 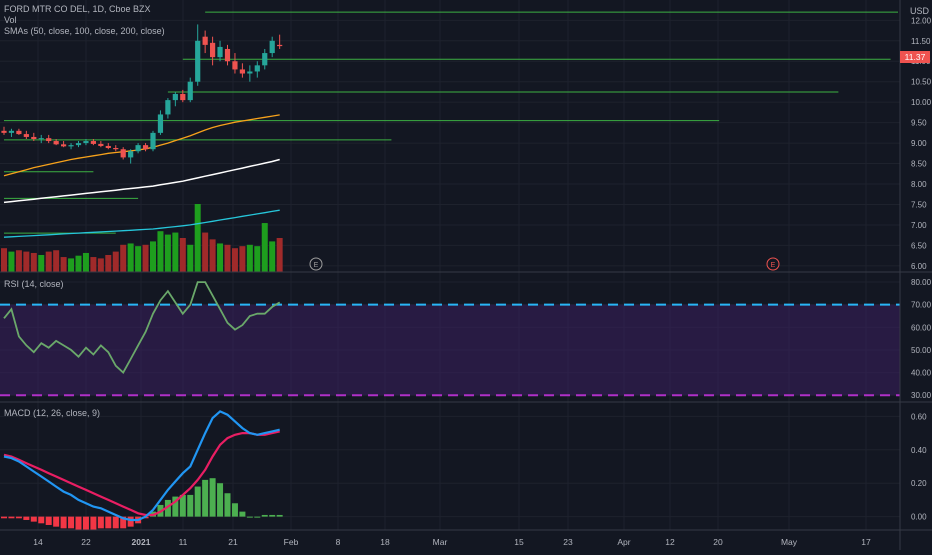 What do you see at coordinates (10, 20) in the screenshot?
I see `volume-legend: Vol` at bounding box center [10, 20].